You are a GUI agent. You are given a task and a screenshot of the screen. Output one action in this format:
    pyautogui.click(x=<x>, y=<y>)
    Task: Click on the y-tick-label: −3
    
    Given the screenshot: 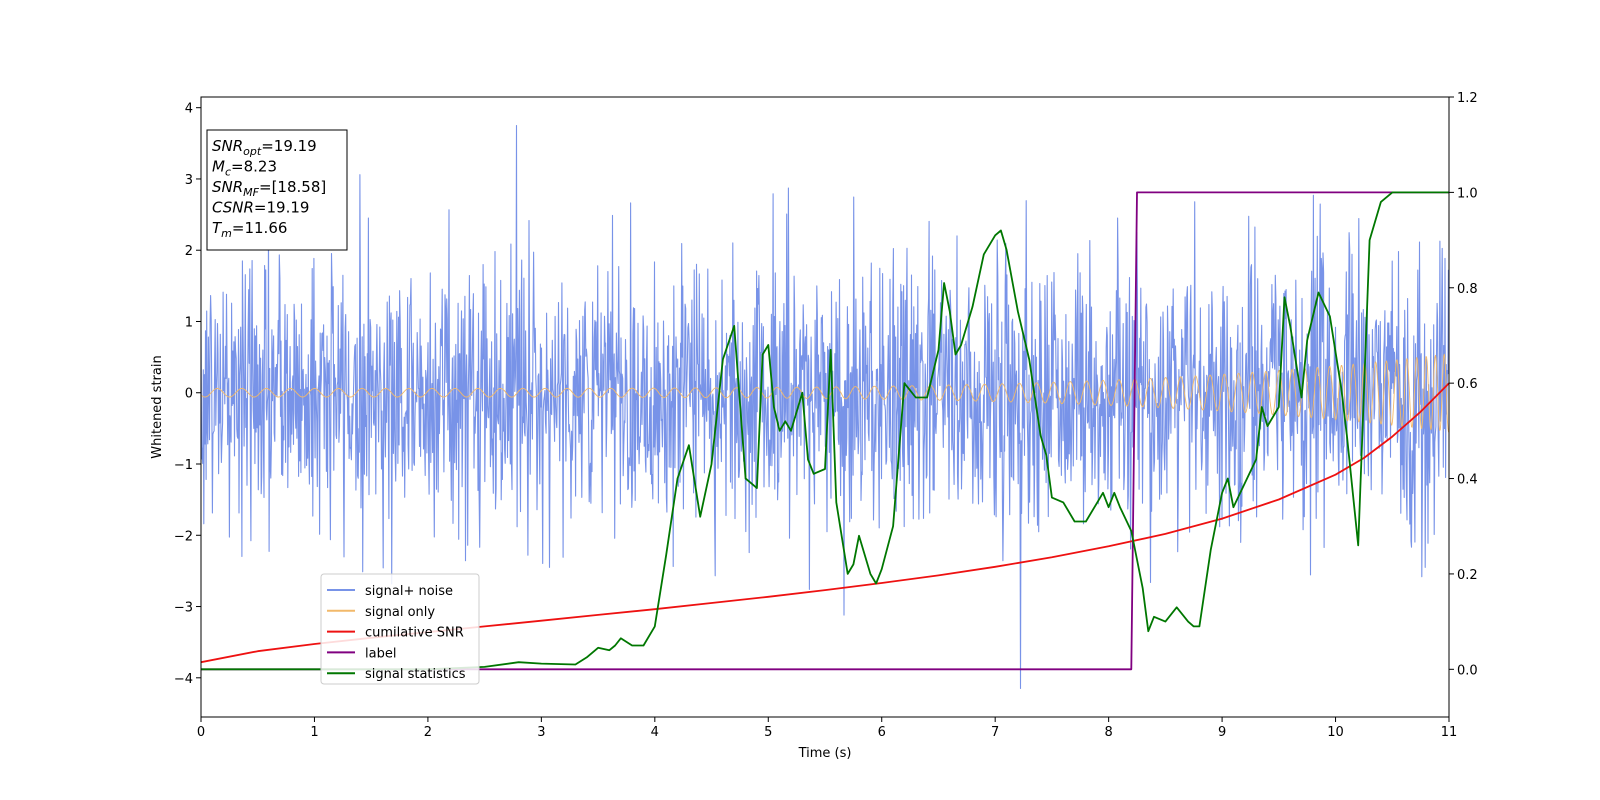 What is the action you would take?
    pyautogui.click(x=183, y=608)
    